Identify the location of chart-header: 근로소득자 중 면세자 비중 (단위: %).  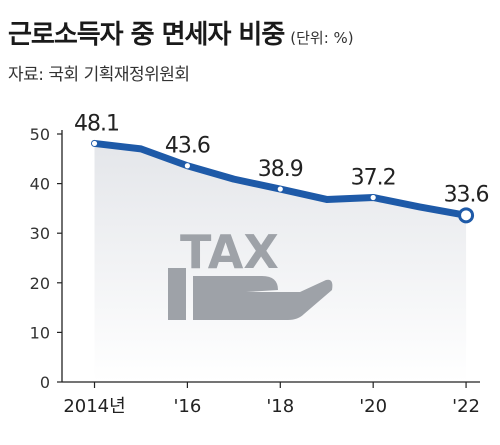
(181, 32).